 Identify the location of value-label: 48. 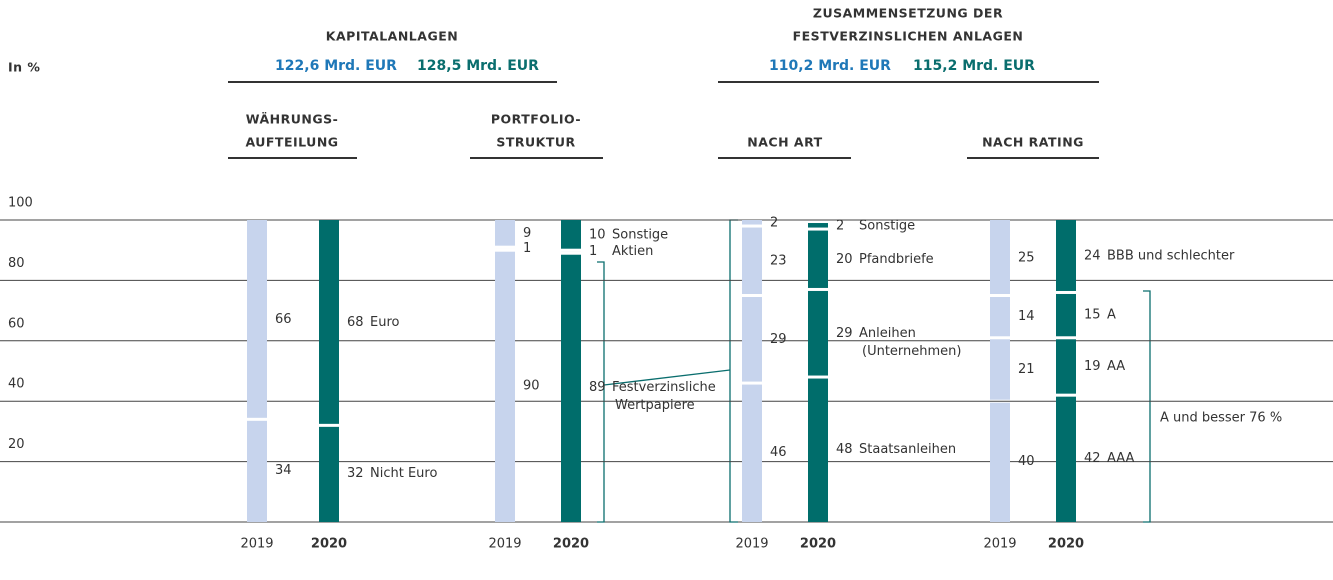
(844, 449).